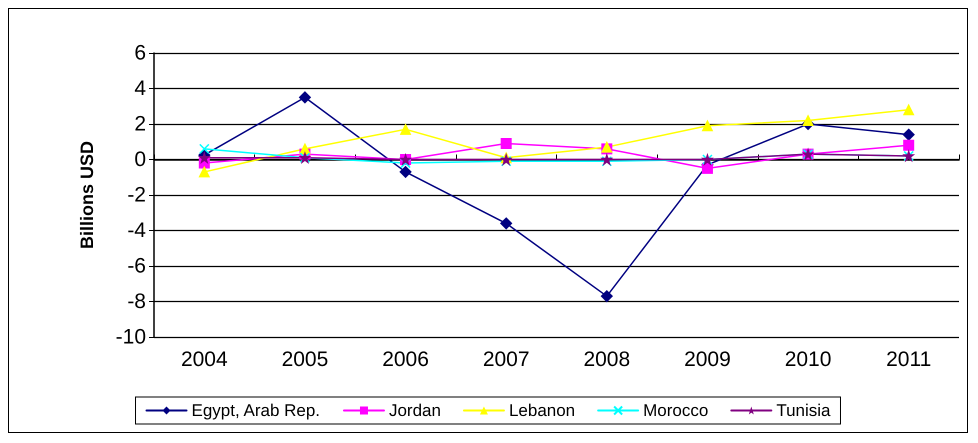 The height and width of the screenshot is (443, 978). Describe the element at coordinates (140, 53) in the screenshot. I see `y-tick-label: 6` at that location.